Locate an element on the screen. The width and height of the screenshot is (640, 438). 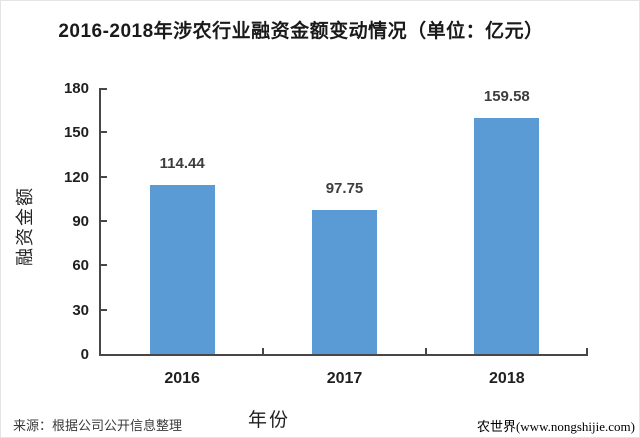
x-axis-end-tick is located at coordinates (587, 351).